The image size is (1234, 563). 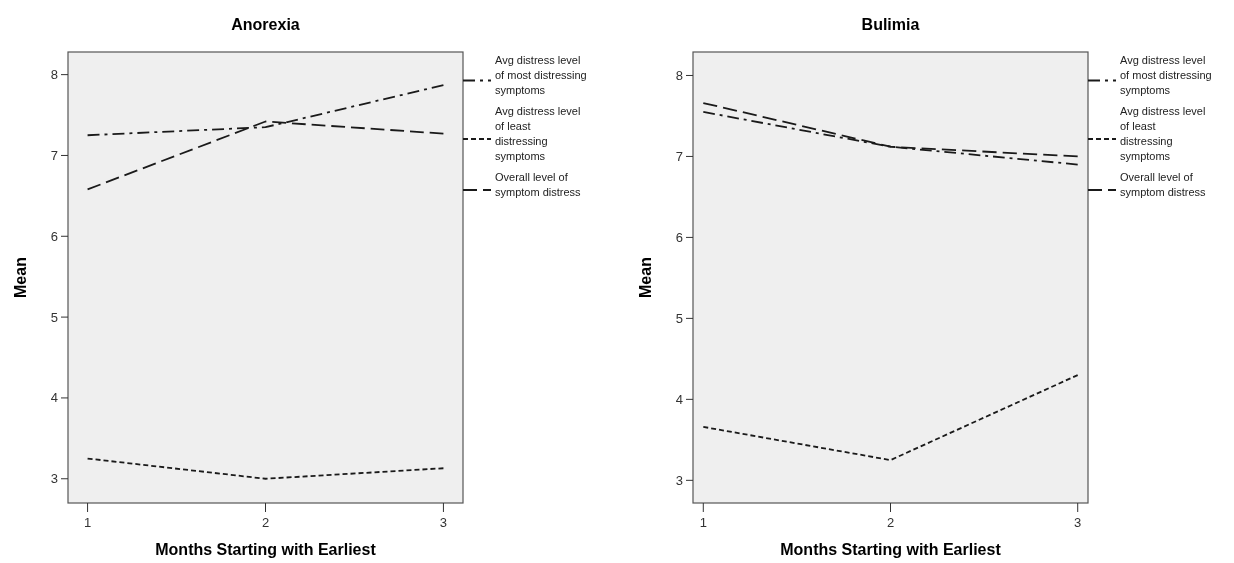 I want to click on chart-title: Anorexia, so click(x=265, y=24).